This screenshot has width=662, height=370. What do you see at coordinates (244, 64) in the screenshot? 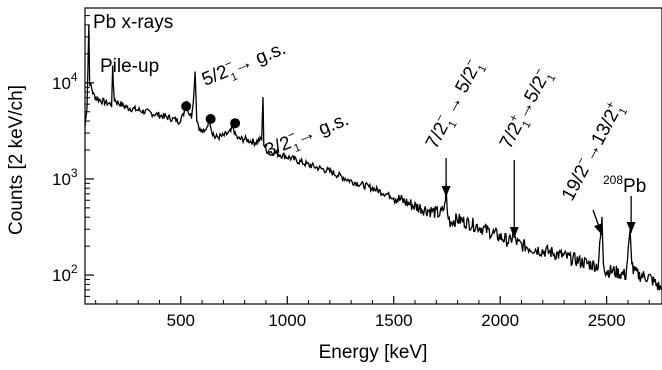
I see `annotation-5-2-to-gs: 5/2−1→ g.s.` at bounding box center [244, 64].